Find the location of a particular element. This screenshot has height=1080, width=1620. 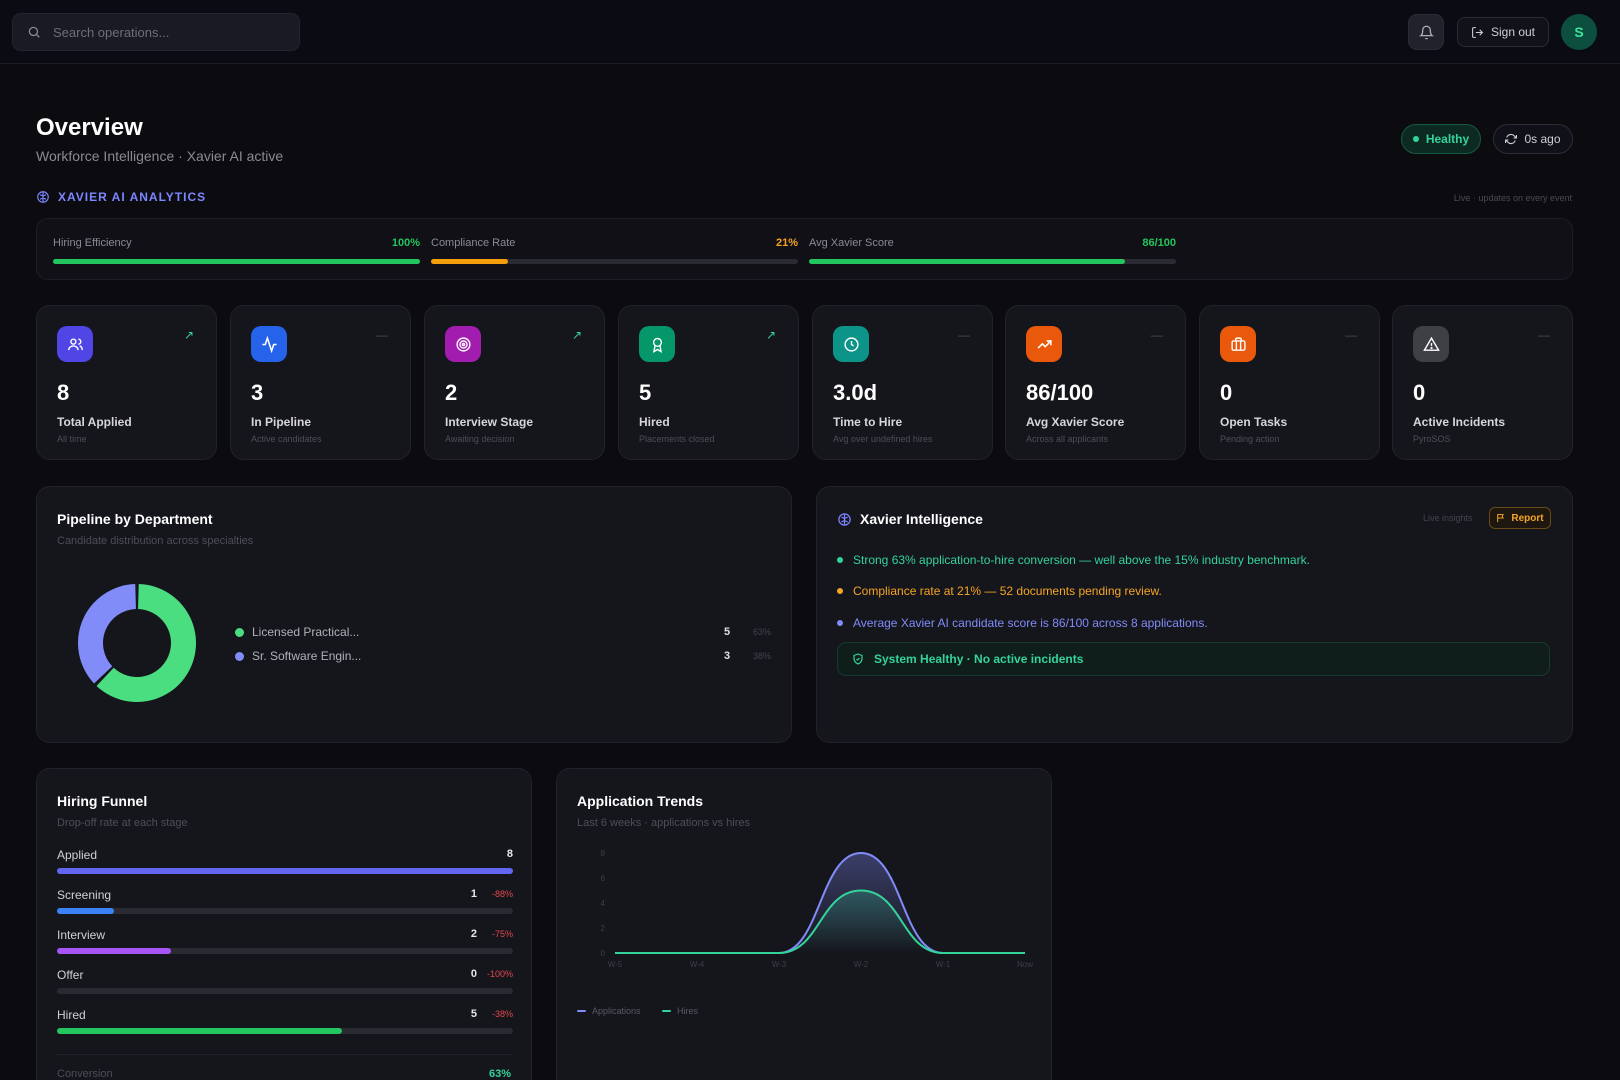

stat-label: Hired is located at coordinates (654, 422).